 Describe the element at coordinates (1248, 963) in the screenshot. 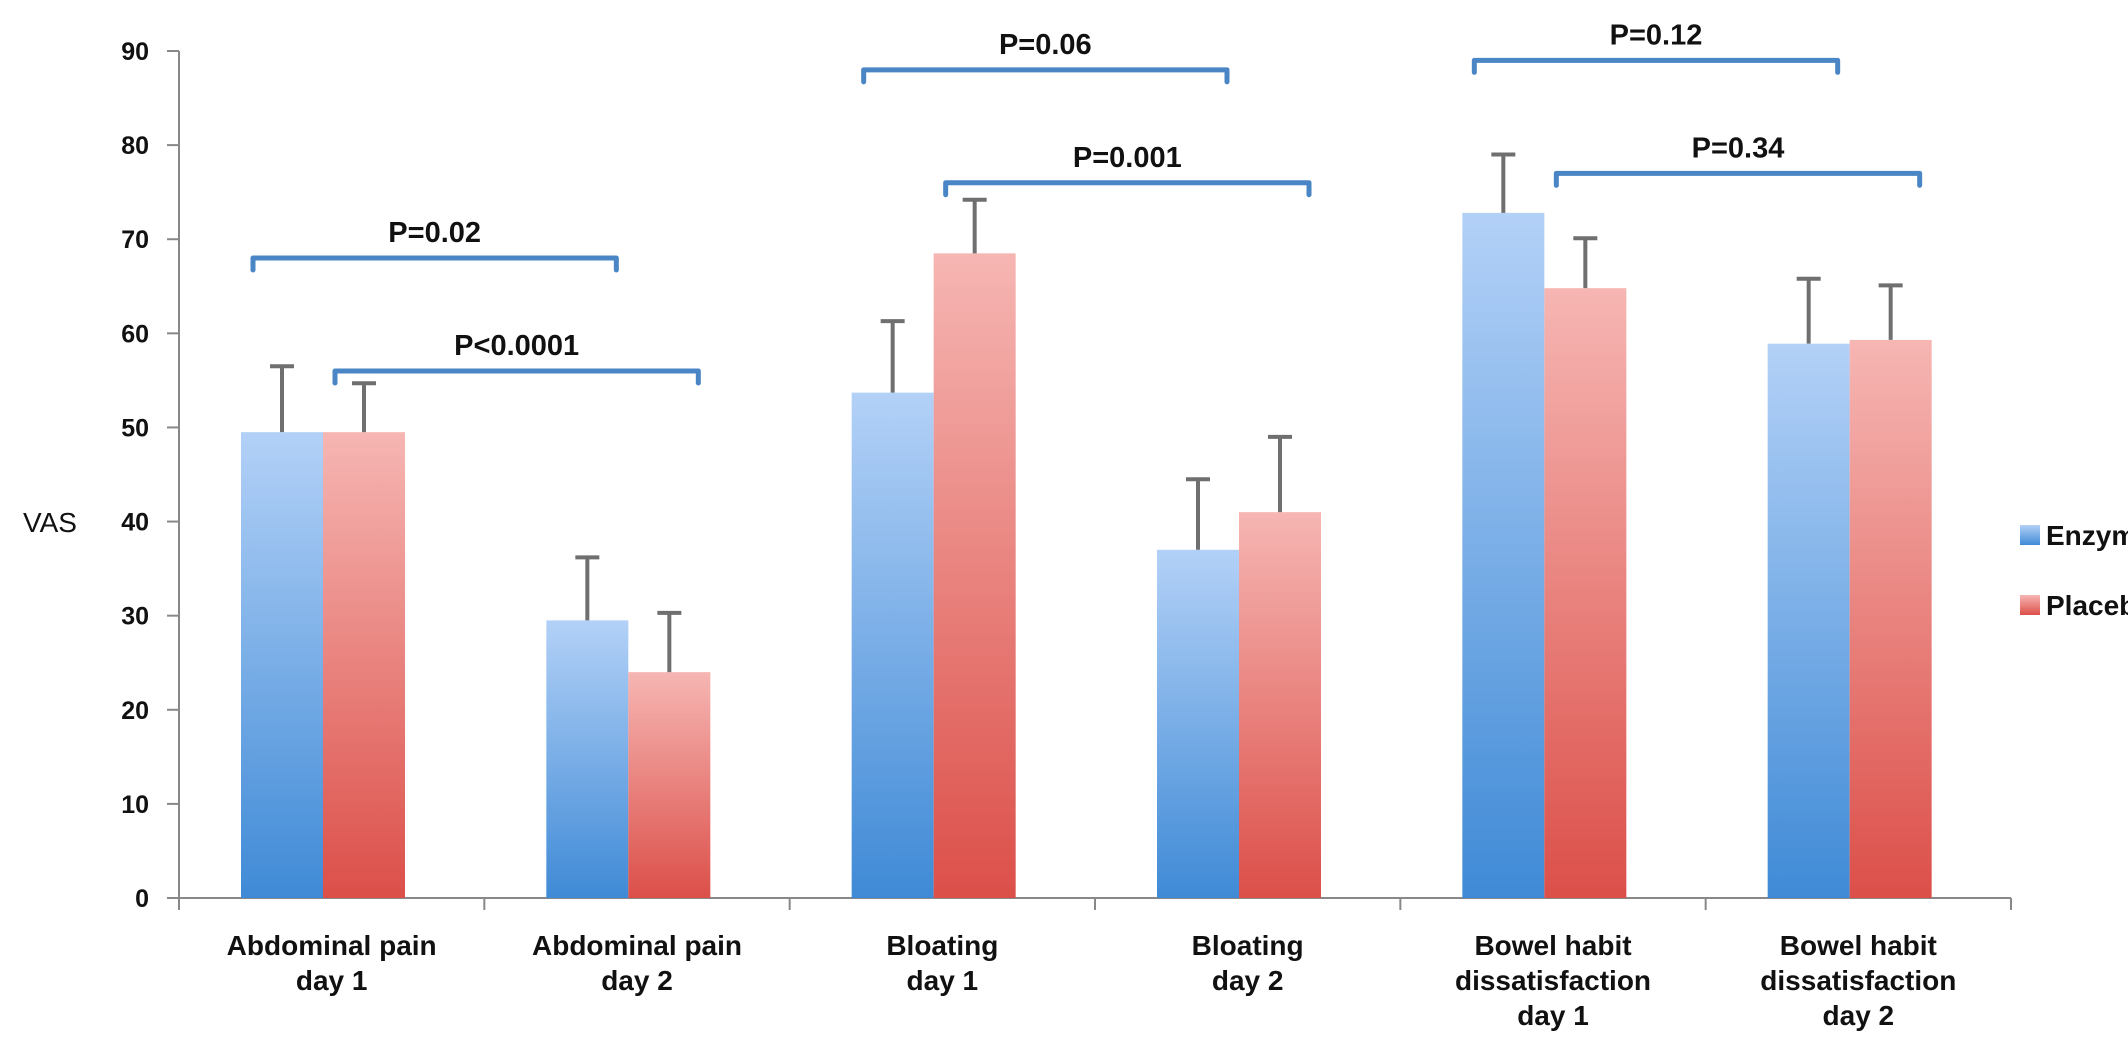

I see `x-category-label: Bloating day 2` at that location.